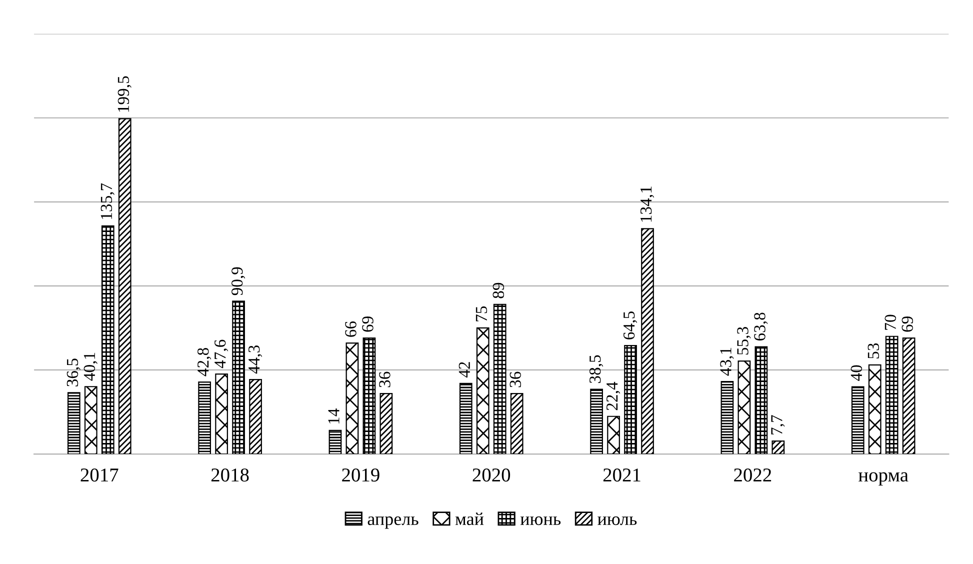 Image resolution: width=973 pixels, height=564 pixels. I want to click on data-label: 42,8, so click(204, 362).